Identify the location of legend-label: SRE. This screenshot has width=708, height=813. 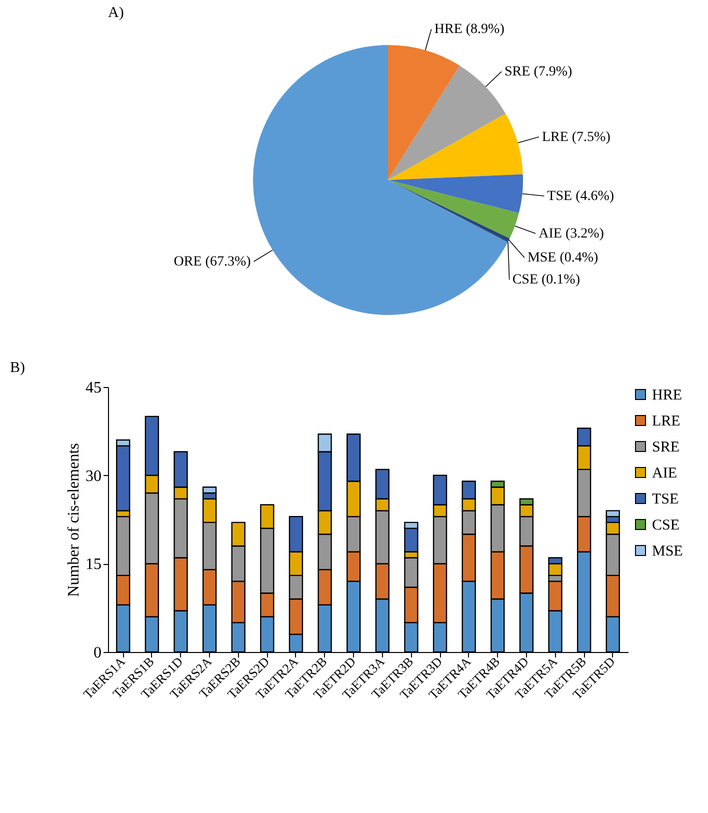
(666, 448).